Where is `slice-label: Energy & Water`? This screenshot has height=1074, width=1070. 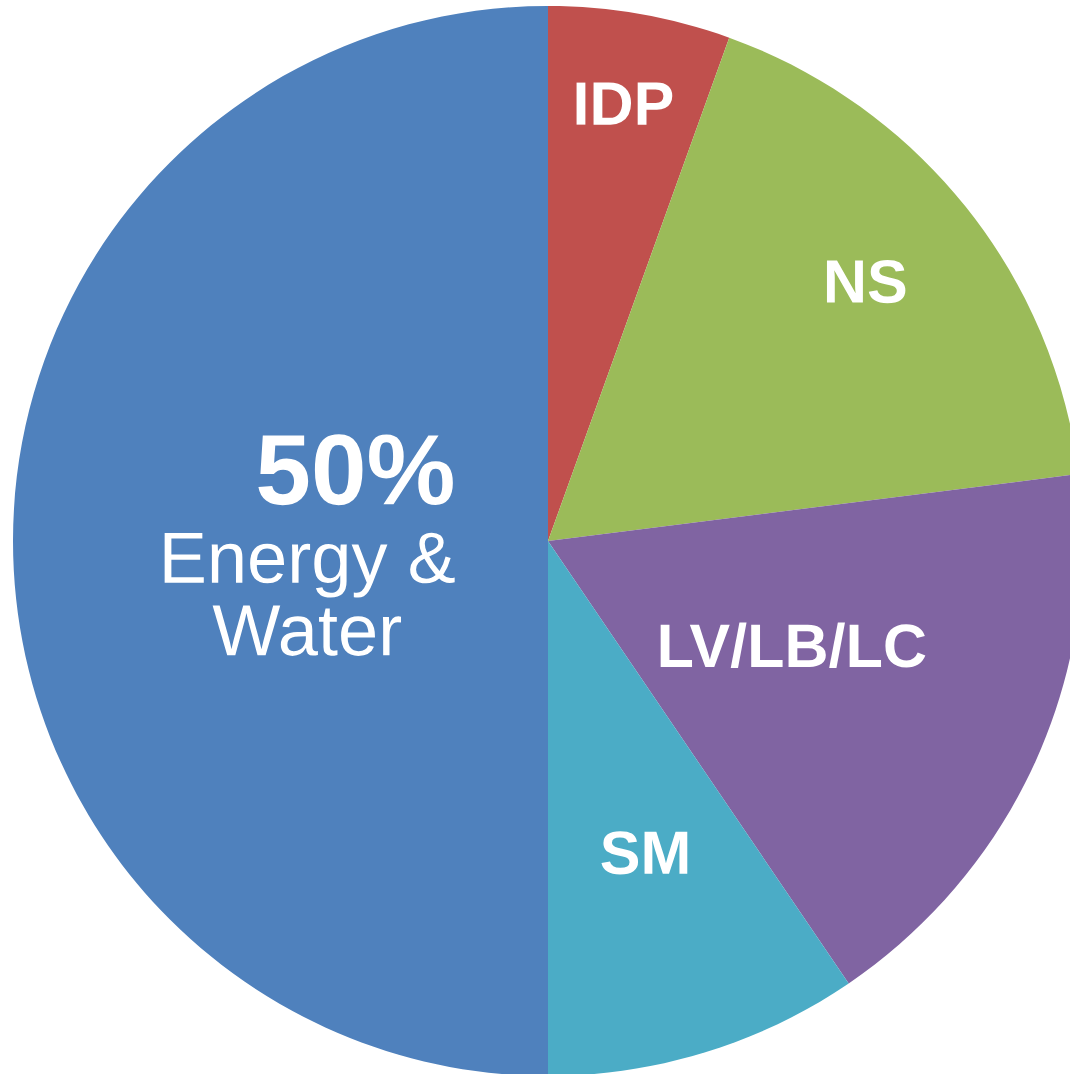
slice-label: Energy & Water is located at coordinates (309, 594).